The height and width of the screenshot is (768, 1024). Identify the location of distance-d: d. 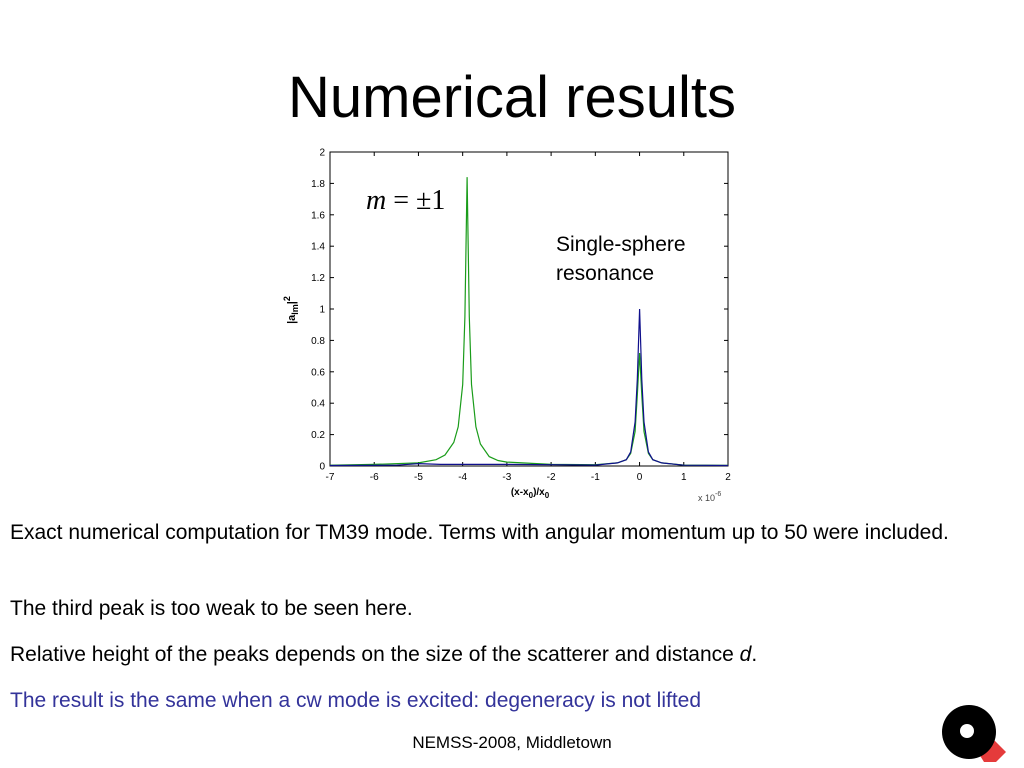
(745, 654).